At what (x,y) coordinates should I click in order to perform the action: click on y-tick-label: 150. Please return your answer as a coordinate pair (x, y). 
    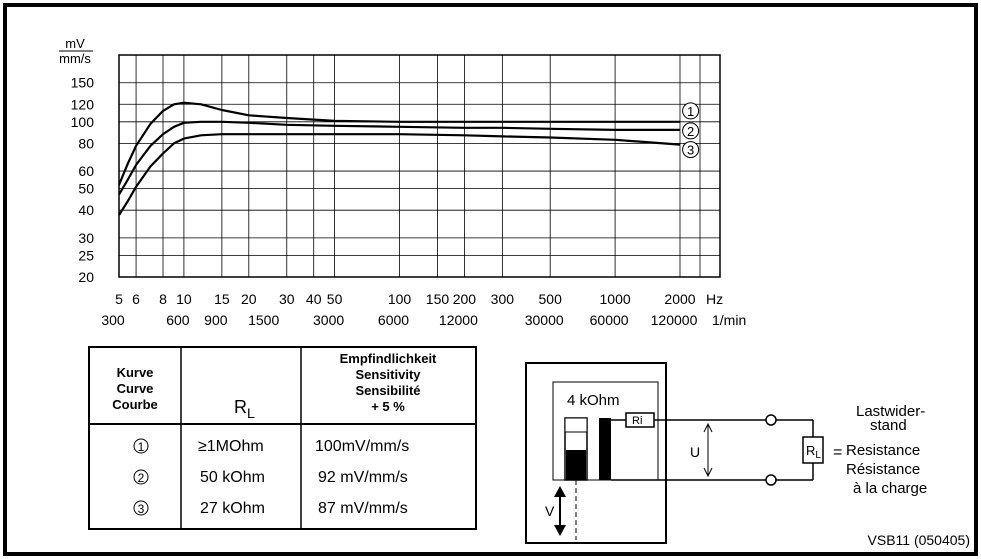
    Looking at the image, I should click on (83, 83).